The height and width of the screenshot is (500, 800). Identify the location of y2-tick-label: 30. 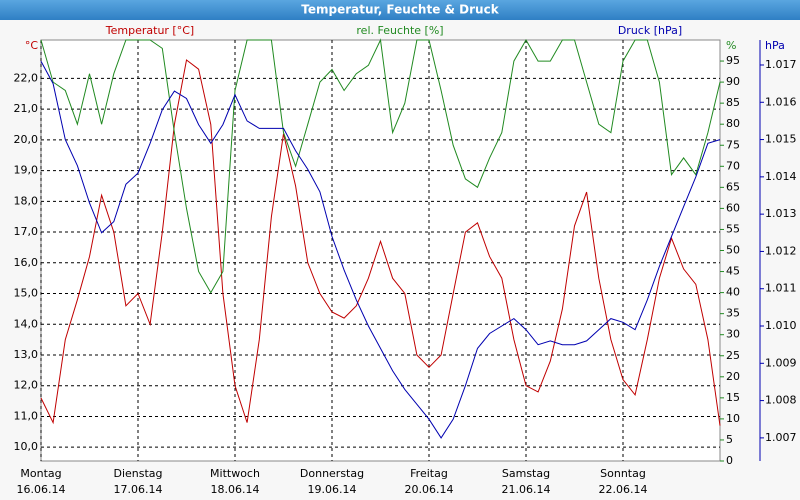
(733, 334).